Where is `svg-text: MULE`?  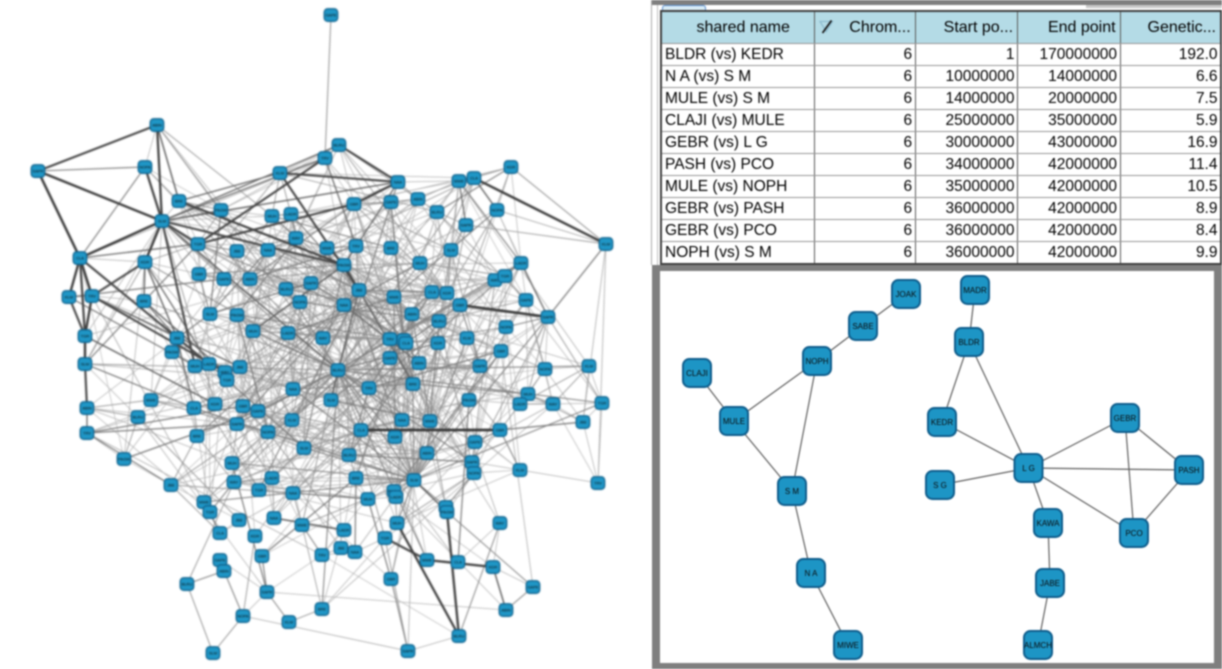 svg-text: MULE is located at coordinates (734, 421).